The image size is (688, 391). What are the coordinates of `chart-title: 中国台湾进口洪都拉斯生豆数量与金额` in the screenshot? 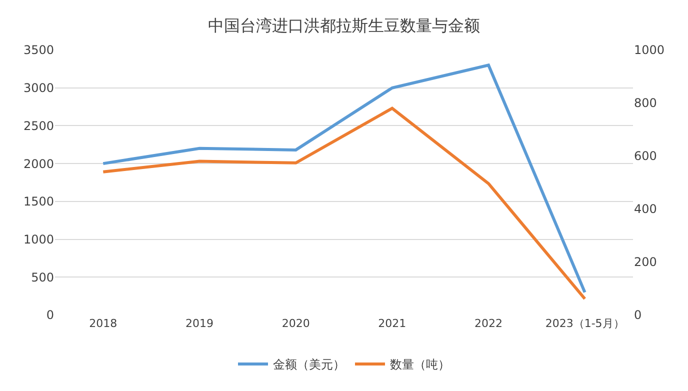 It's located at (344, 25).